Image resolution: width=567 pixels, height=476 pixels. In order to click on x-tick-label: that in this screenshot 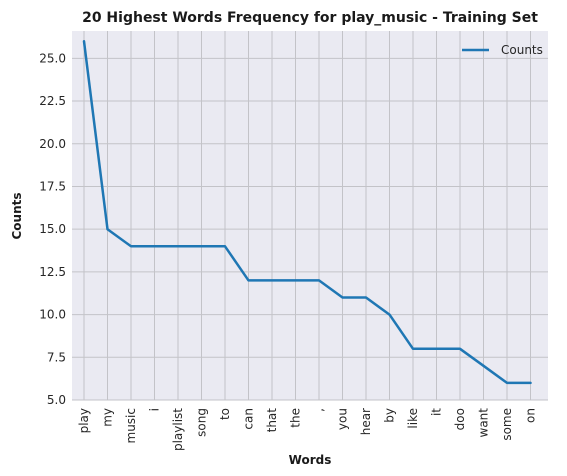, I will do `click(272, 420)`.